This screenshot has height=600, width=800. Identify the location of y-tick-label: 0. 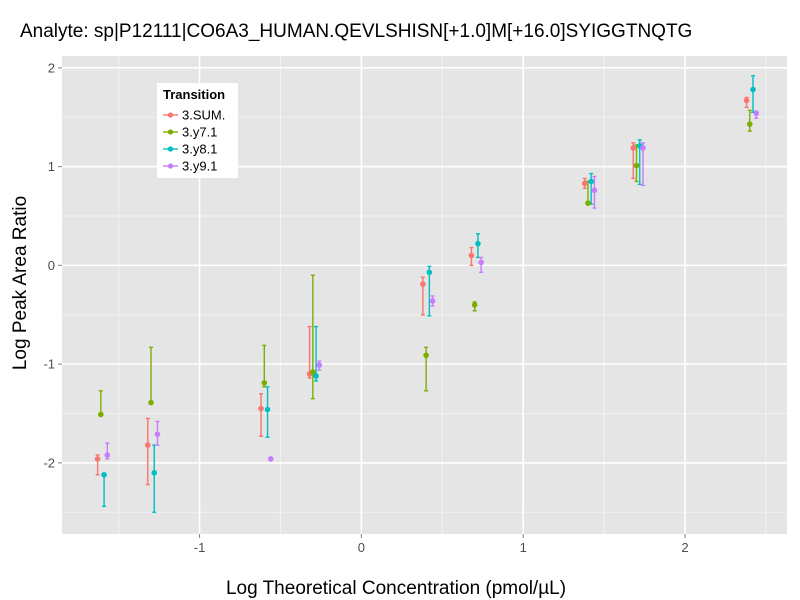
(51, 265).